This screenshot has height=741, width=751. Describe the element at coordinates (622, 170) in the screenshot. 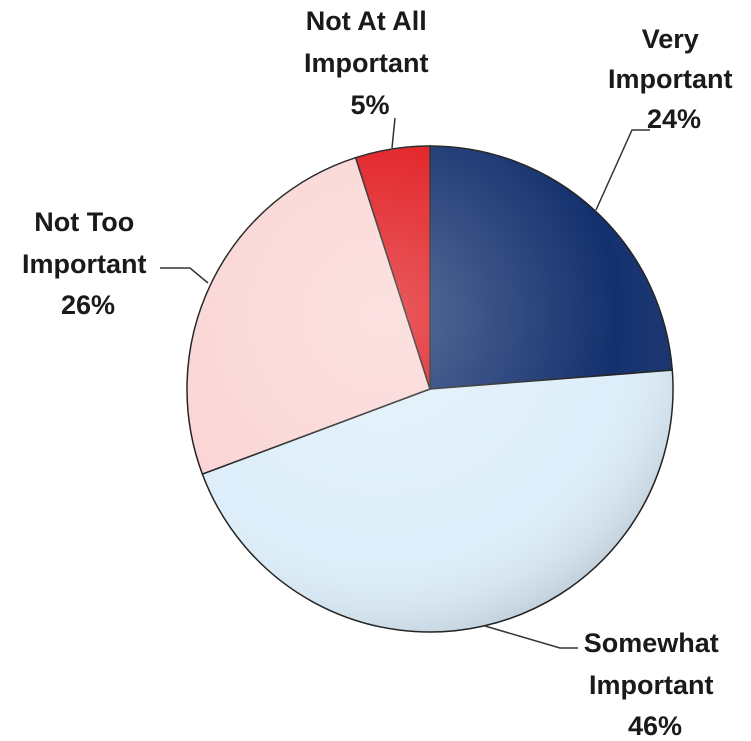

I see `leader-line-very-important` at that location.